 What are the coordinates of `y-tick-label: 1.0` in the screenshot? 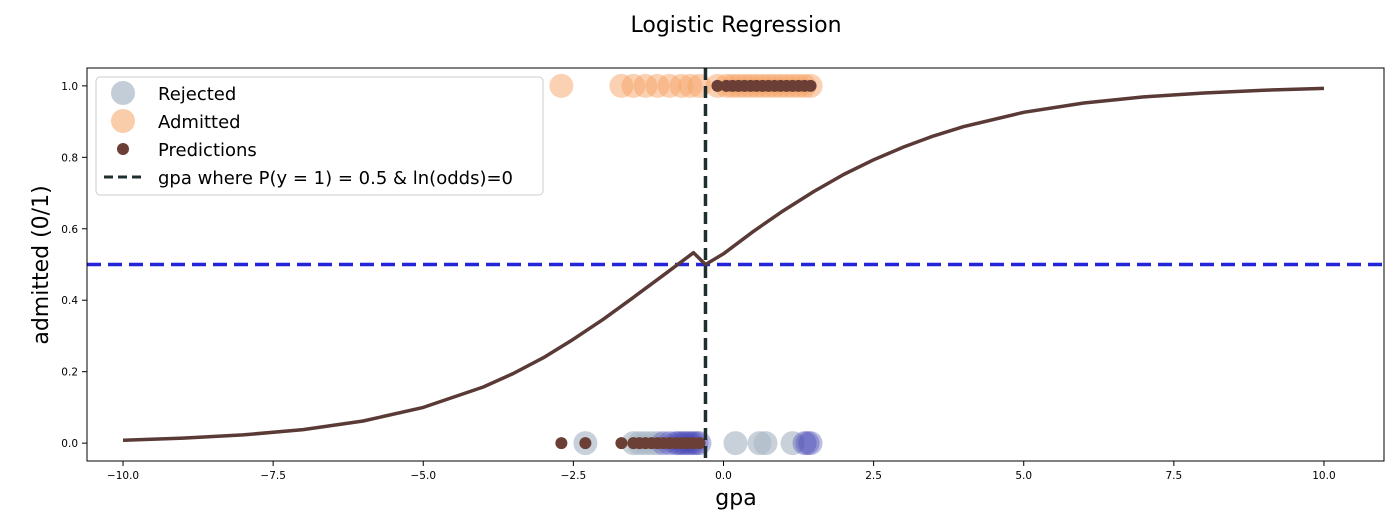 It's located at (69, 87).